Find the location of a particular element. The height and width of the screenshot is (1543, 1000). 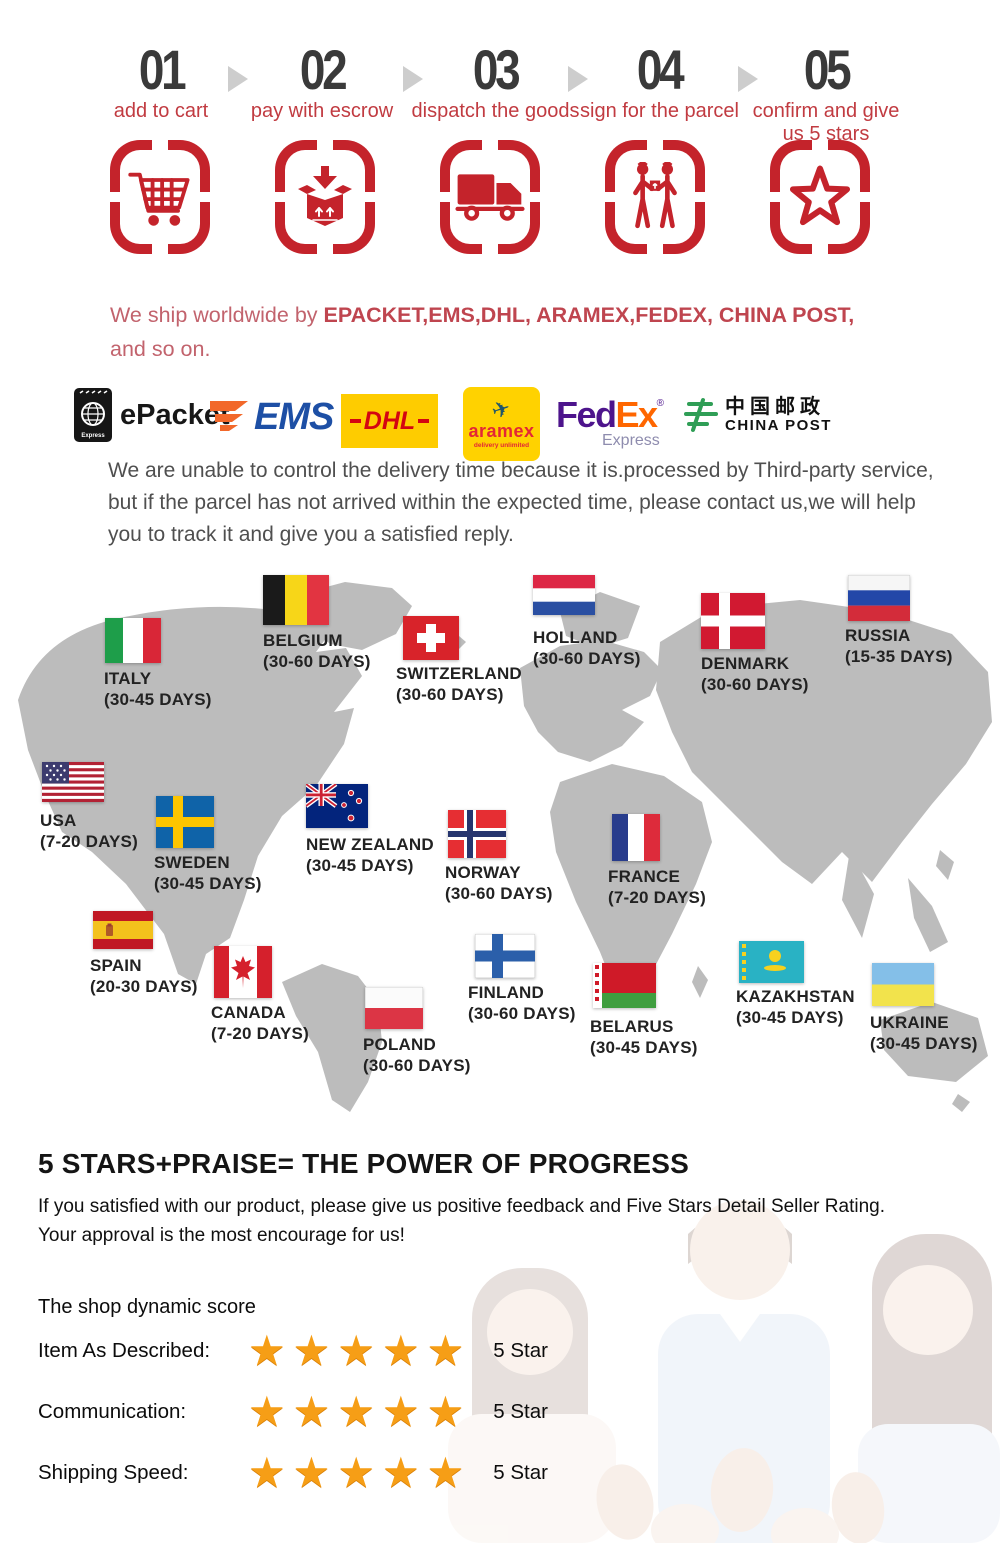

score-row-shipping-speed: Shipping Speed: ★ ★ ★ ★ ★ 5 Star is located at coordinates (293, 1473).